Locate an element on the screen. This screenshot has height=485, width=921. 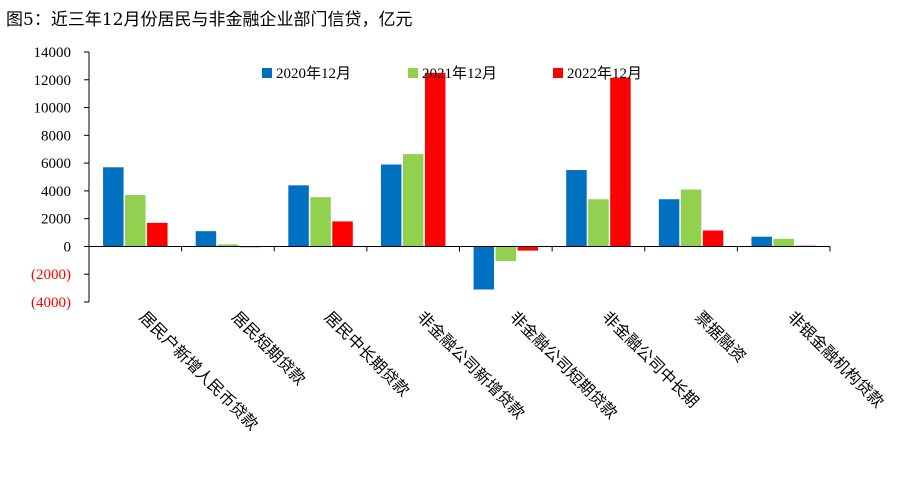
y-tick-label: 0 is located at coordinates (68, 247).